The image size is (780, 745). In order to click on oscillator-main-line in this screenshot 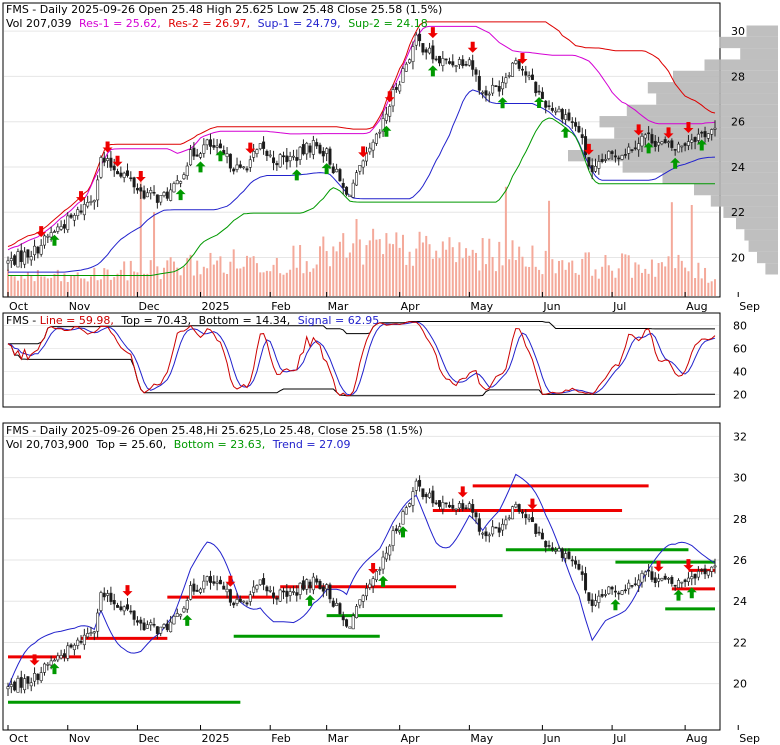, I will do `click(361, 358)`.